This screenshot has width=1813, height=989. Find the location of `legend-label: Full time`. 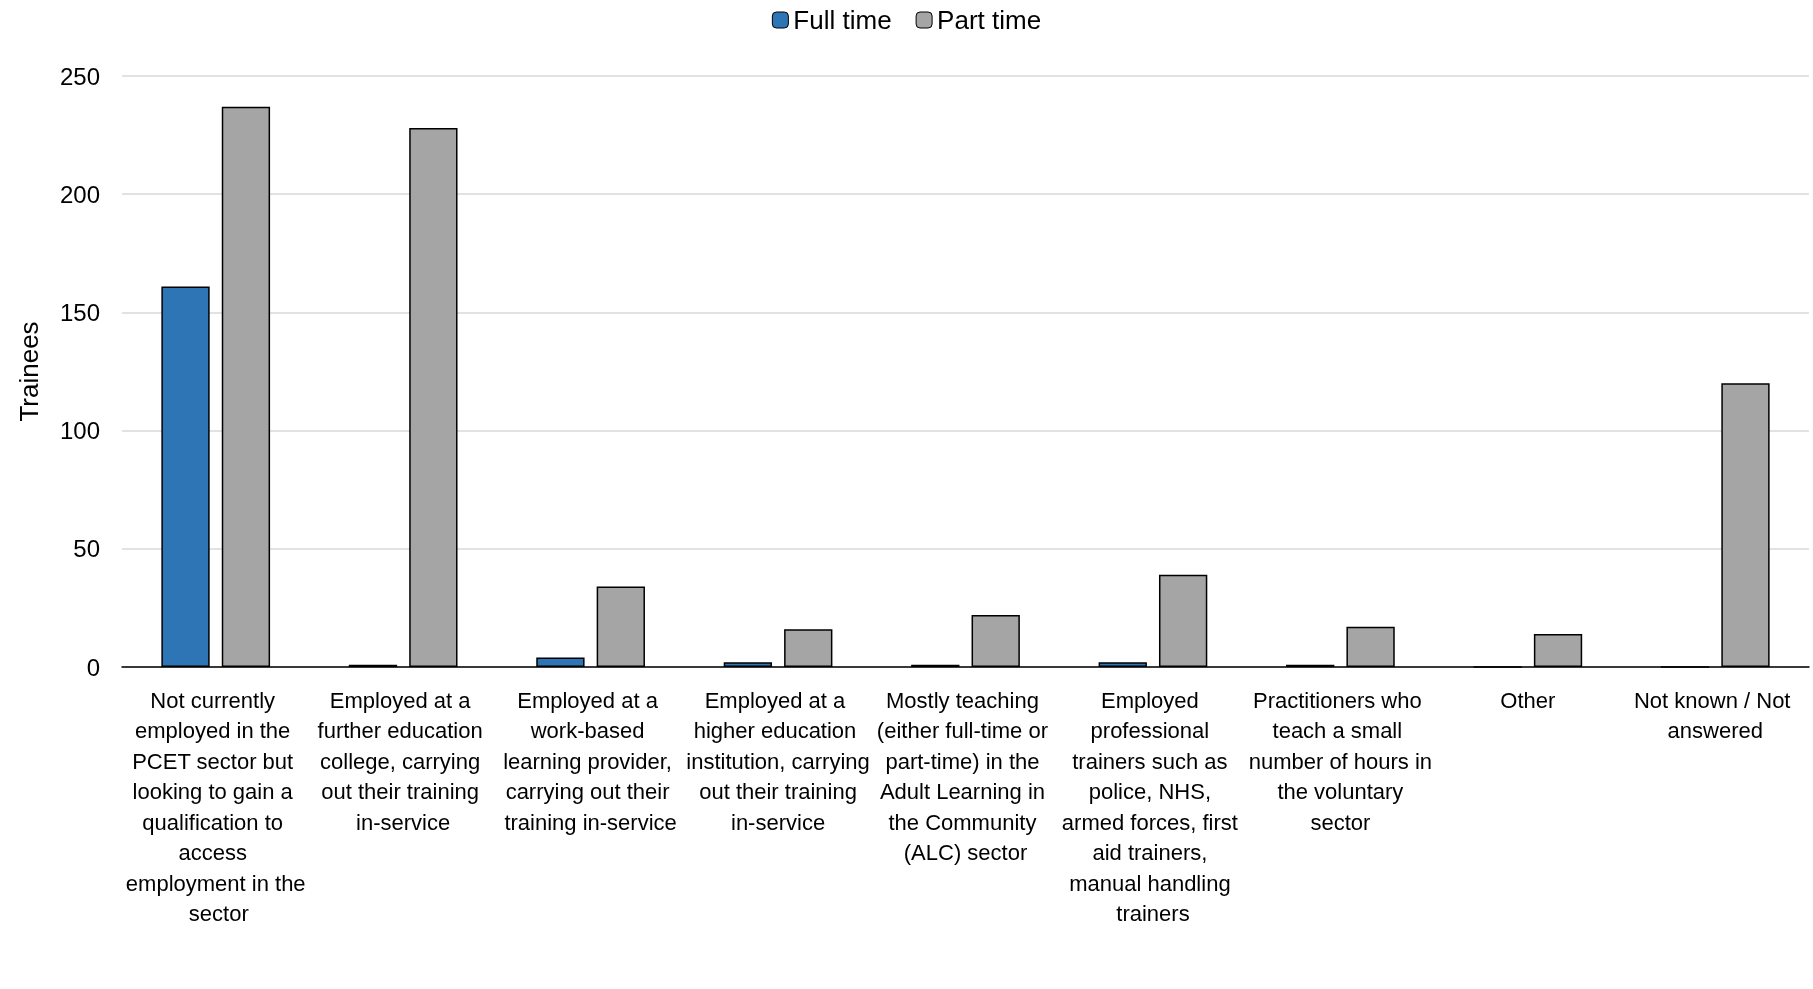

legend-label: Full time is located at coordinates (842, 20).